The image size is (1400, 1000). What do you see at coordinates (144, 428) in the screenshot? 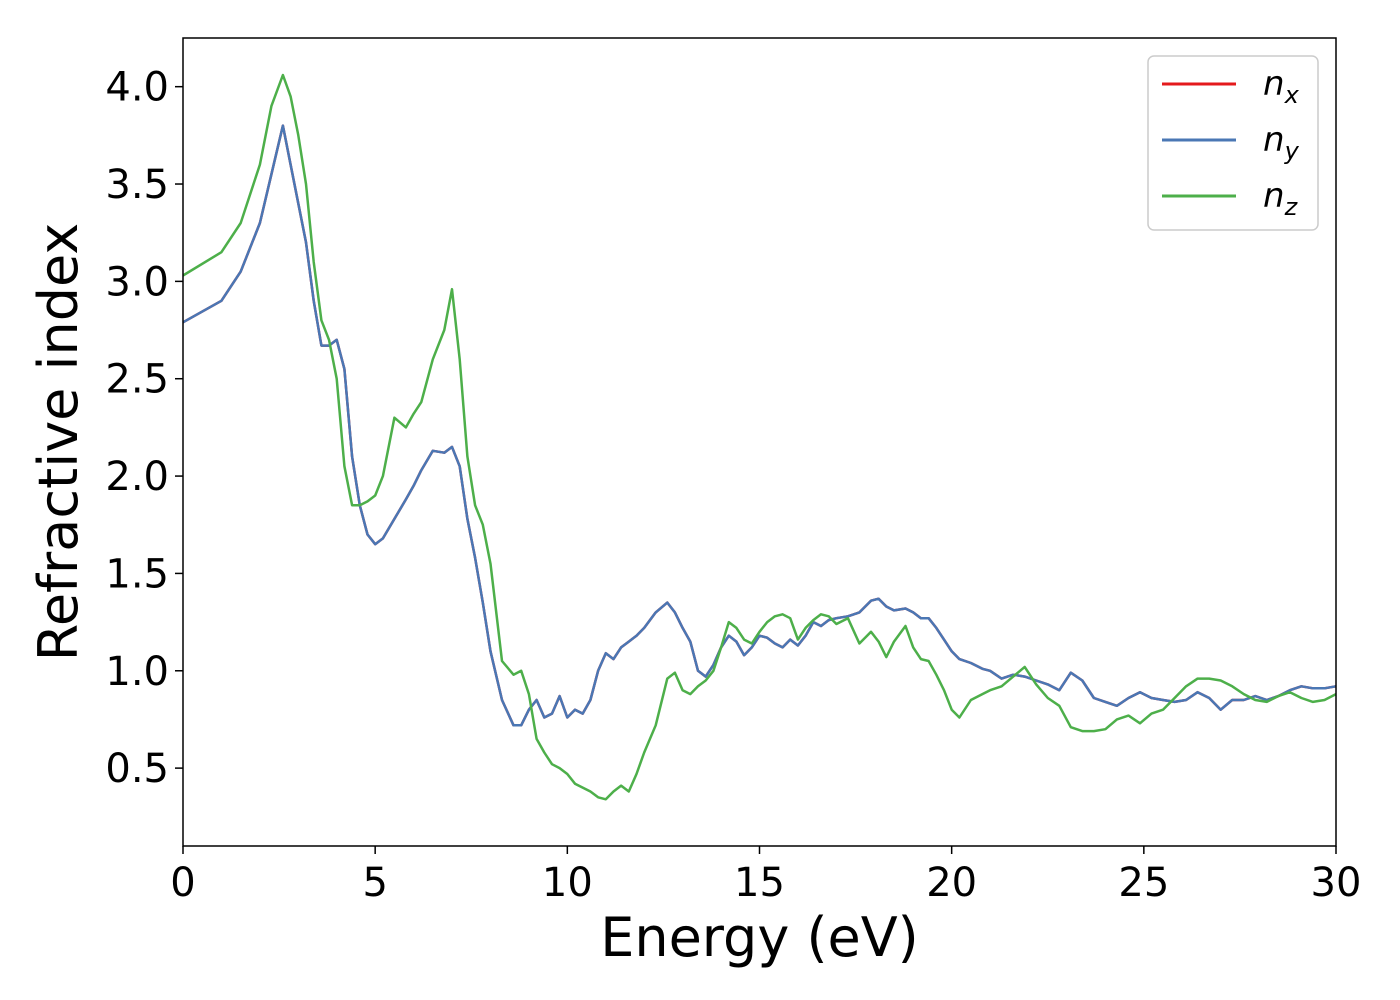
I see `y-axis-ticks: 0.5 1.0 1.5 2.0 2.5 3.0 3.5 4.0` at bounding box center [144, 428].